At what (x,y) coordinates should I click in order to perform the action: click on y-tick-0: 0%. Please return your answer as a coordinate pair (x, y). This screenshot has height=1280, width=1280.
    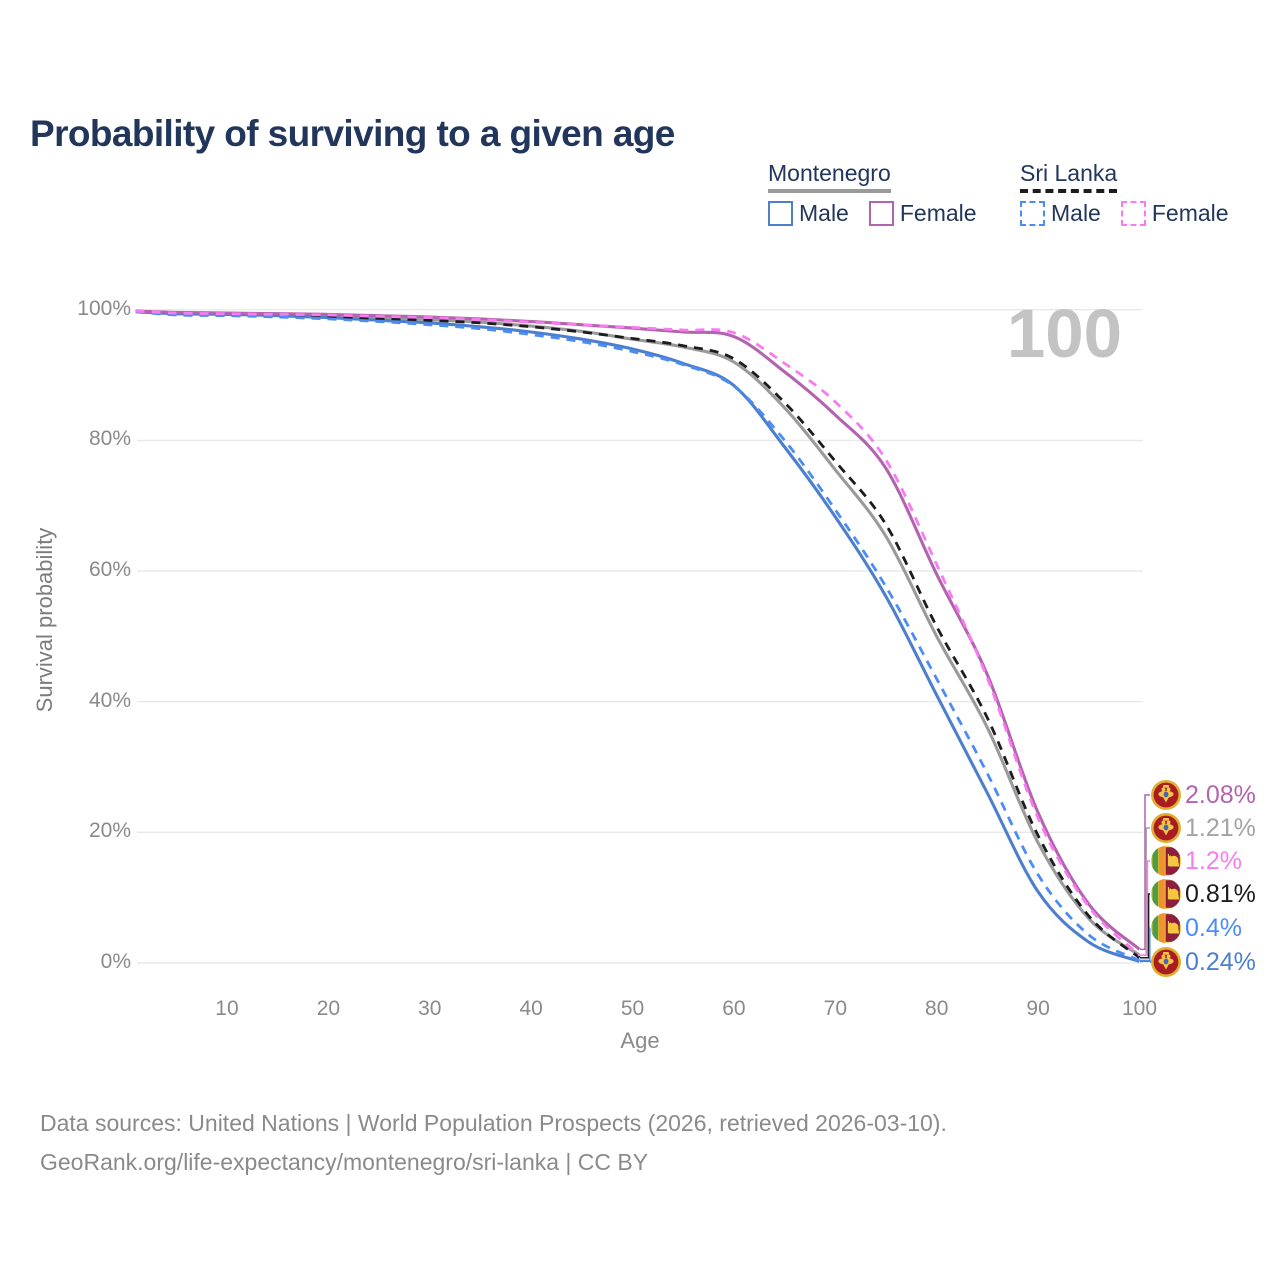
    Looking at the image, I should click on (115, 961).